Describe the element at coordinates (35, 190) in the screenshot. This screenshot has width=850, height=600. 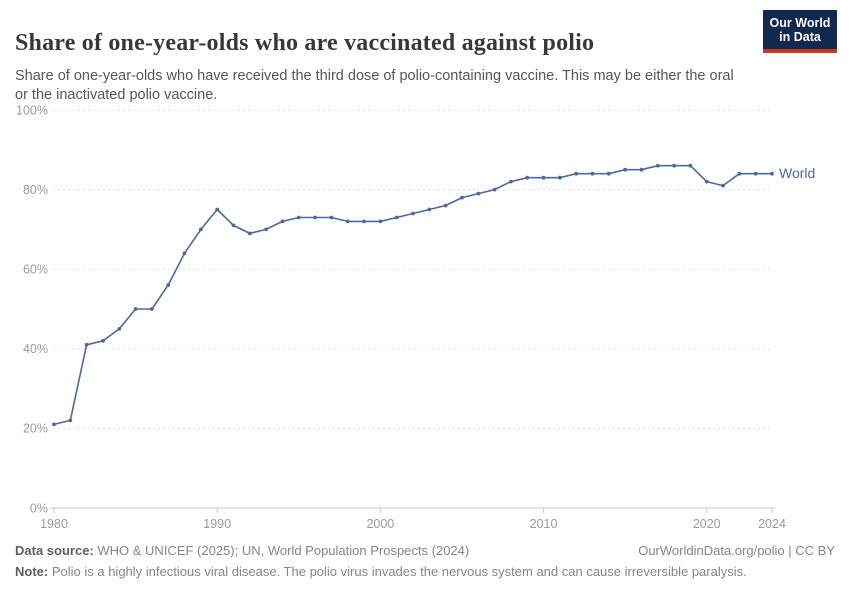
I see `y-axis-tick-label: 80%` at that location.